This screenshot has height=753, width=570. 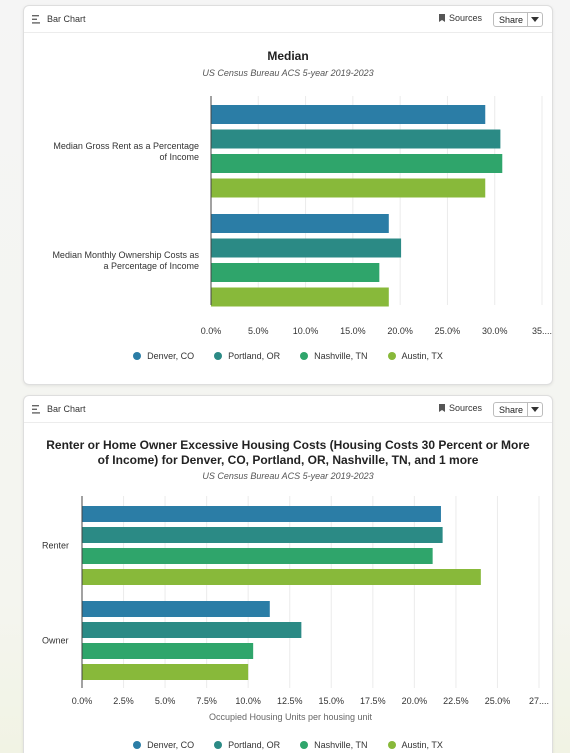 I want to click on category-label: Owner, so click(x=55, y=641).